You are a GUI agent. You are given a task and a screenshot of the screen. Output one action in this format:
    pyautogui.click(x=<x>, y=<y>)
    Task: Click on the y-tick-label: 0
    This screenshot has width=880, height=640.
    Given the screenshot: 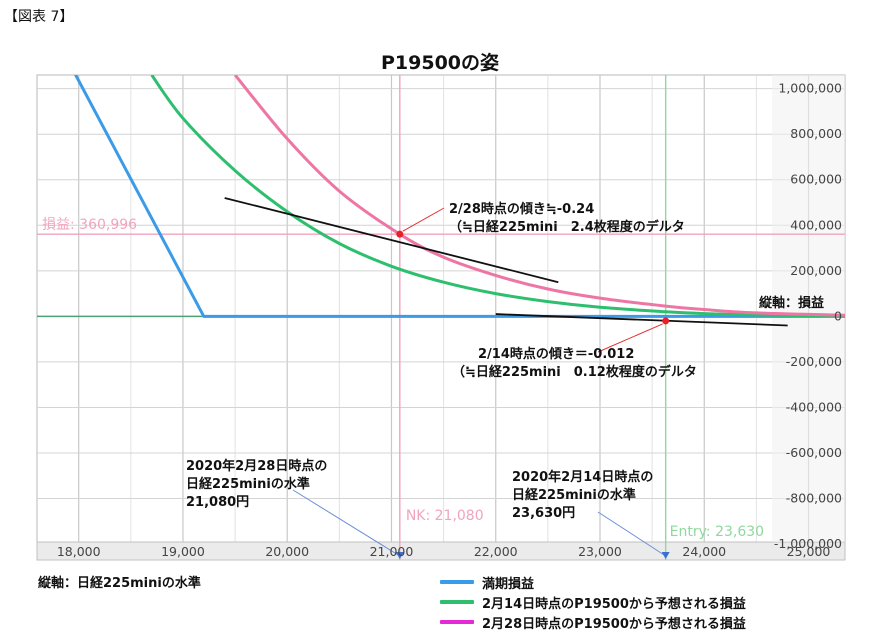 What is the action you would take?
    pyautogui.click(x=838, y=315)
    